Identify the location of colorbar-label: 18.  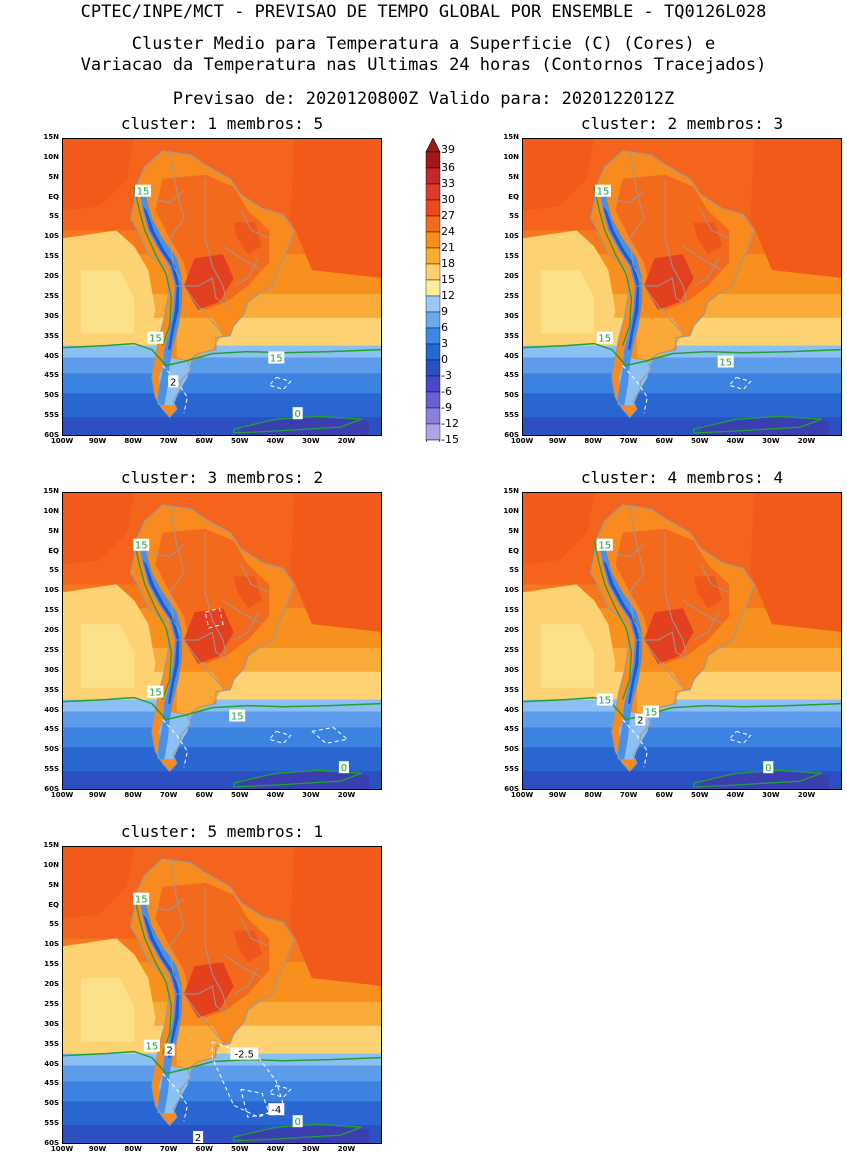
(448, 263).